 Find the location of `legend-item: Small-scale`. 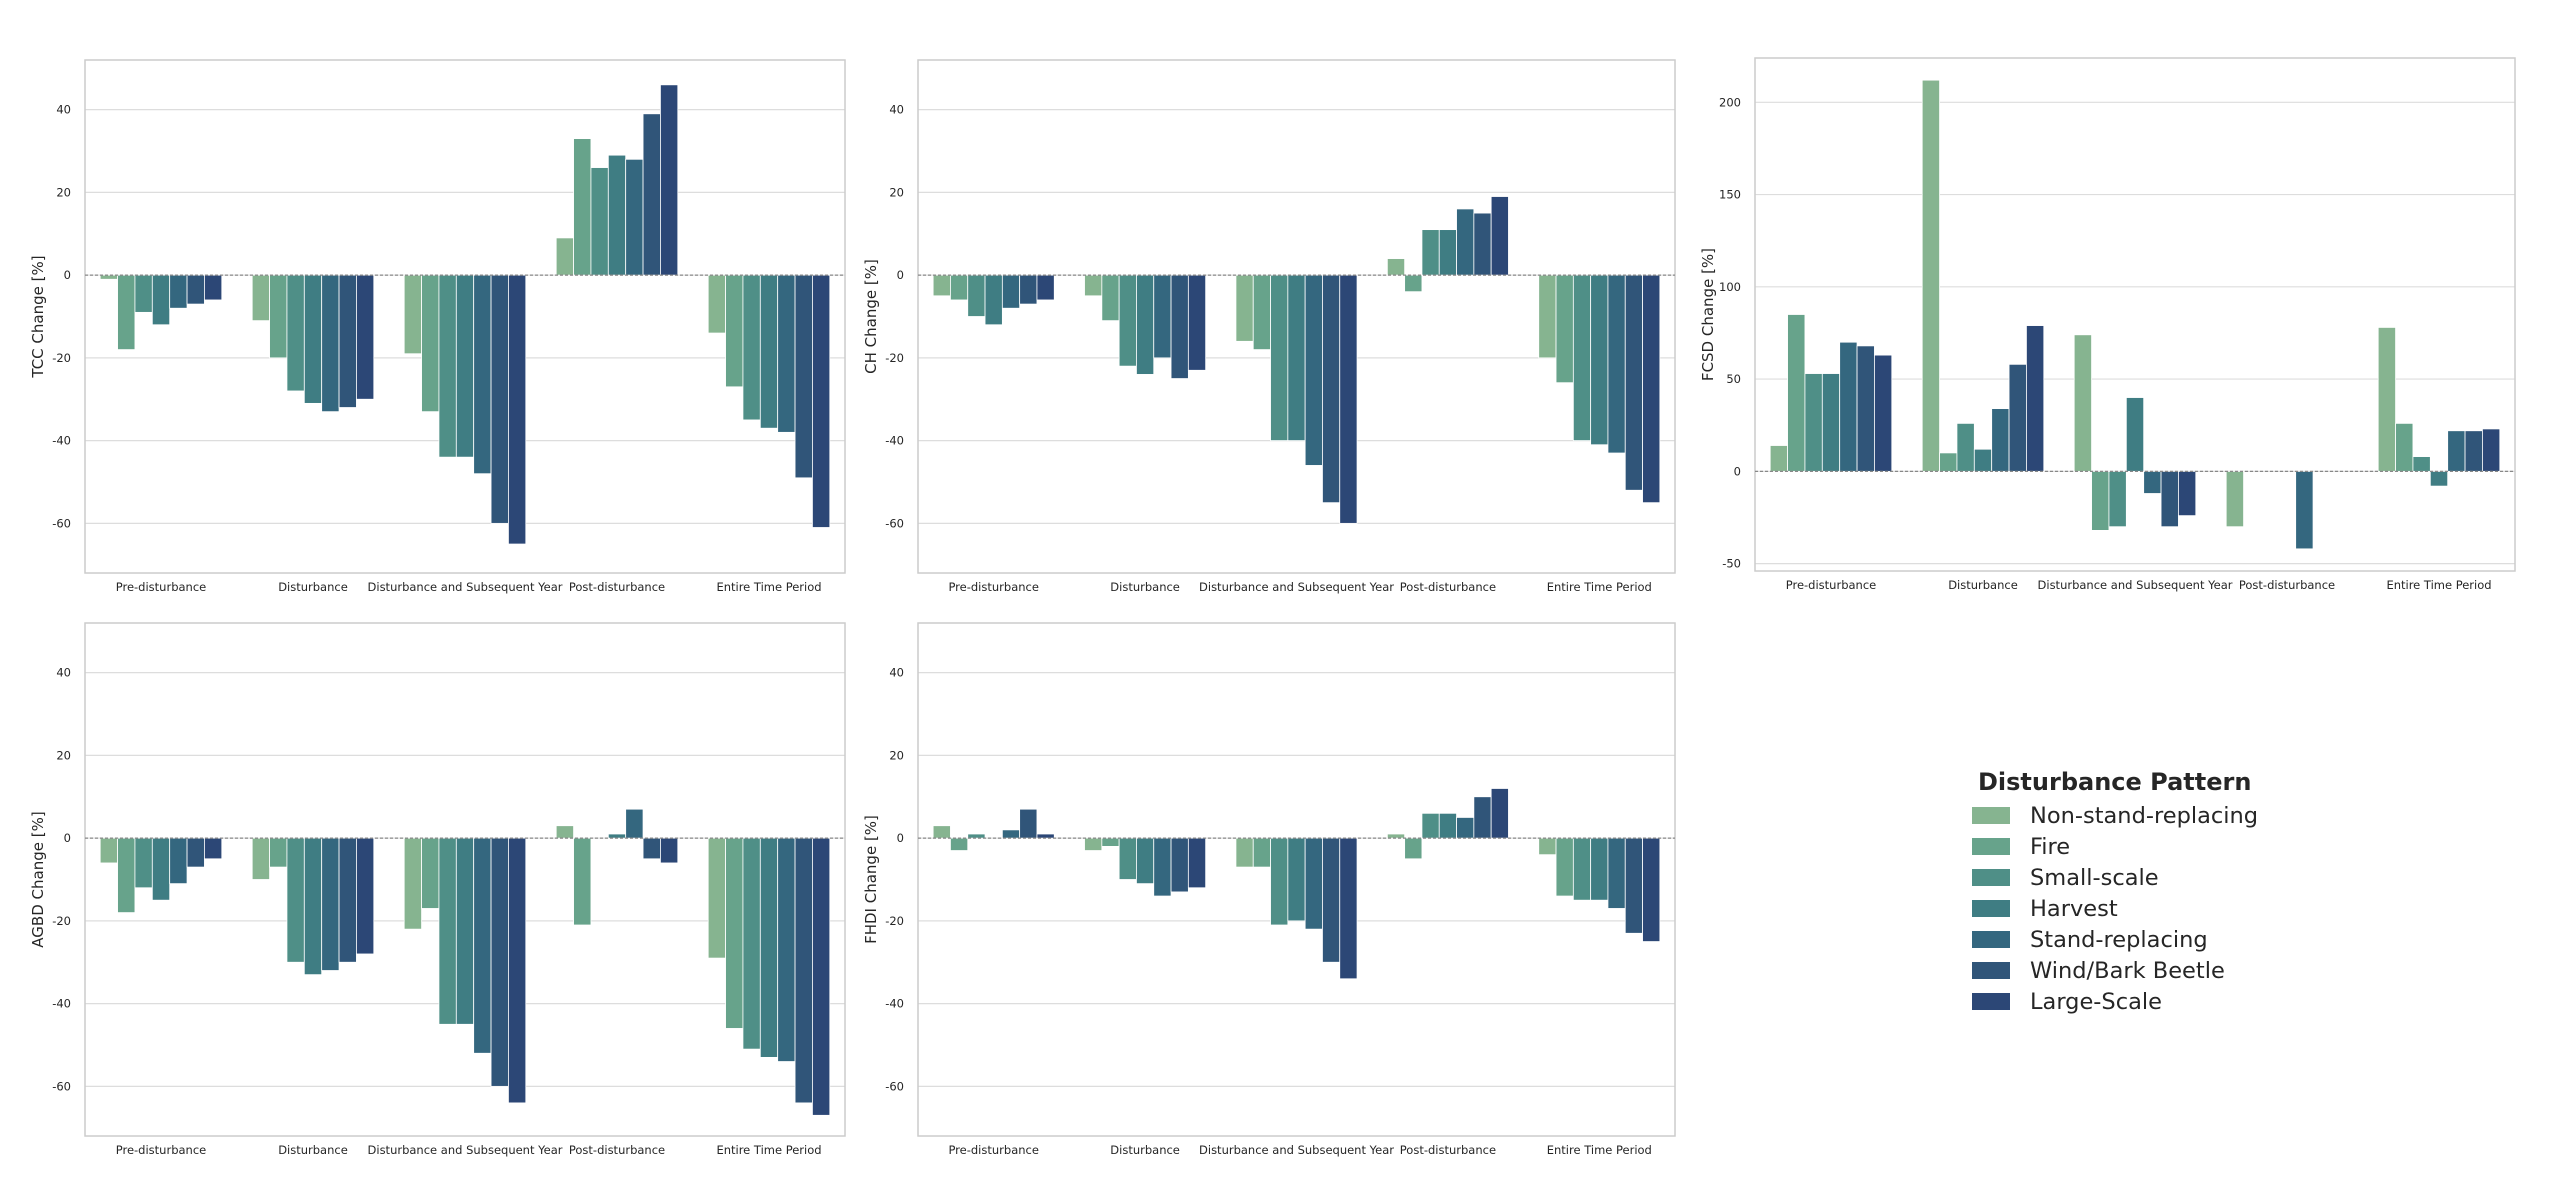

legend-item: Small-scale is located at coordinates (2114, 877).